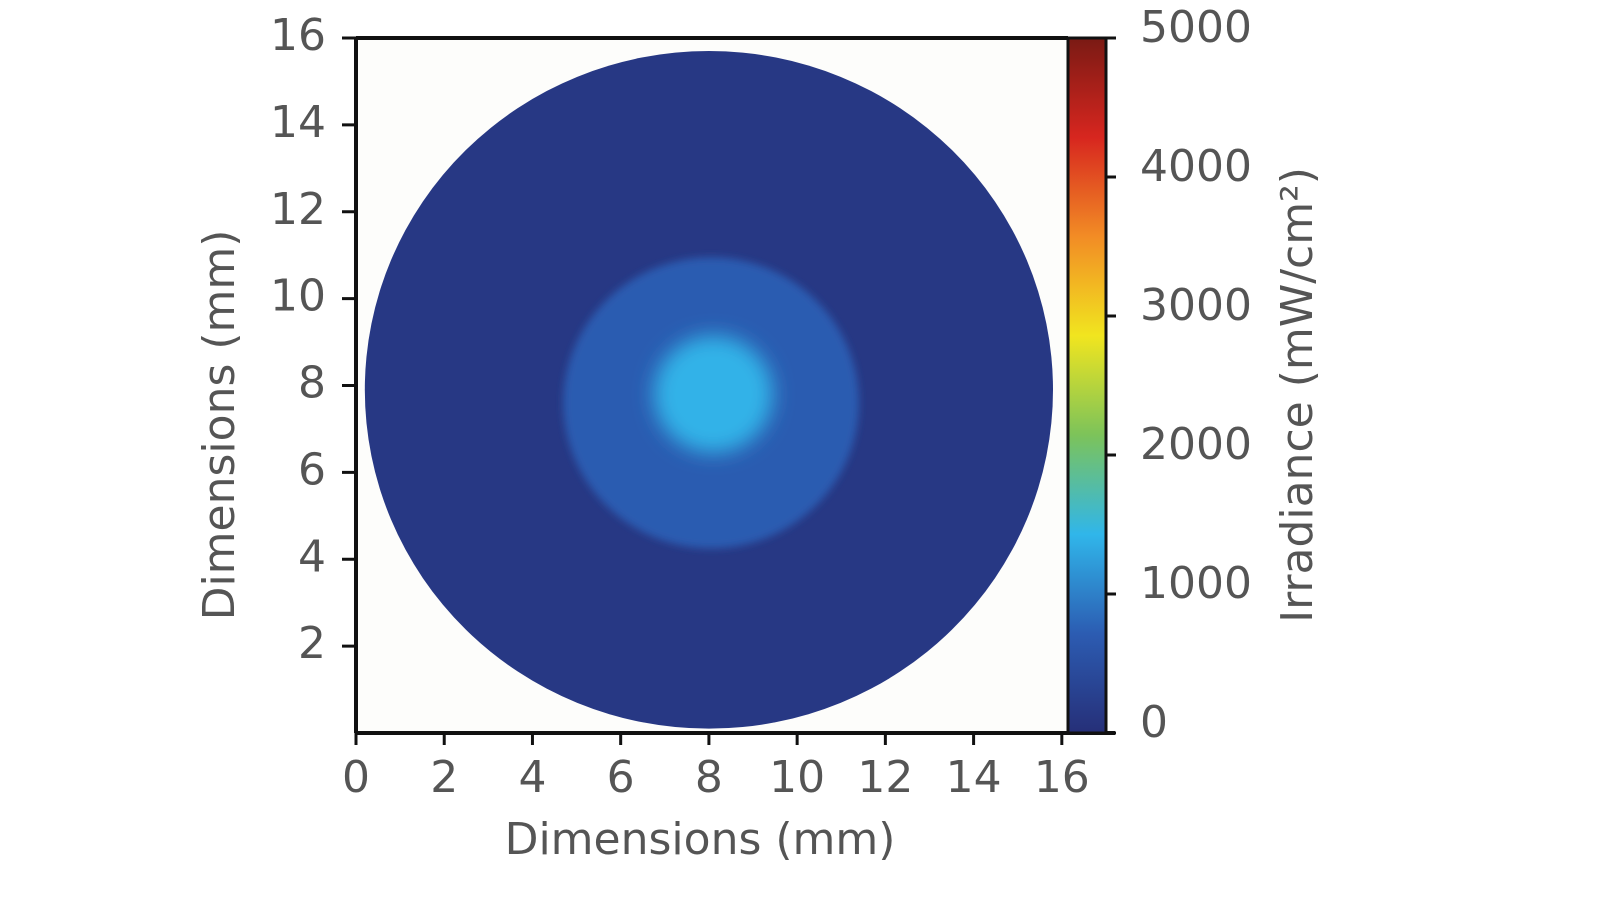 The height and width of the screenshot is (900, 1600). What do you see at coordinates (709, 777) in the screenshot?
I see `x-tick-label: 8` at bounding box center [709, 777].